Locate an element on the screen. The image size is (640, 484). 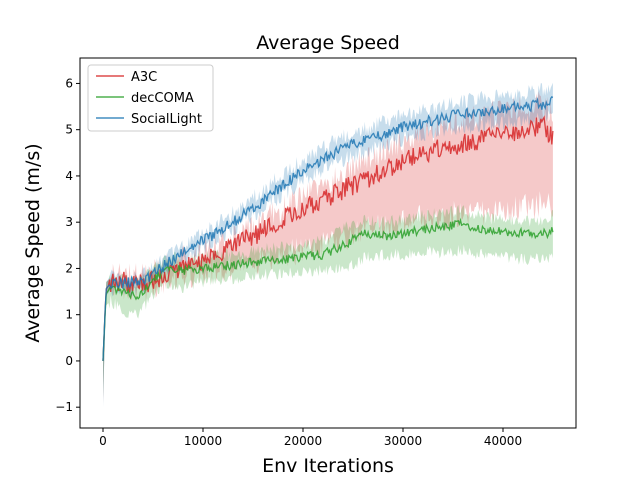
y-tick-label: 1 is located at coordinates (69, 315).